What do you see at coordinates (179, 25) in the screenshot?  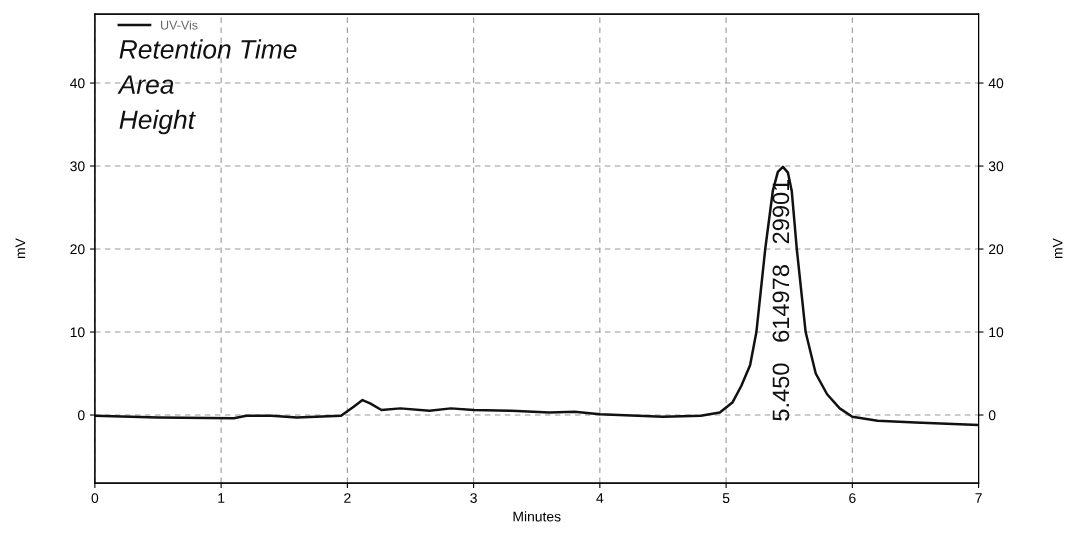 I see `legend-label: UV-Vis` at bounding box center [179, 25].